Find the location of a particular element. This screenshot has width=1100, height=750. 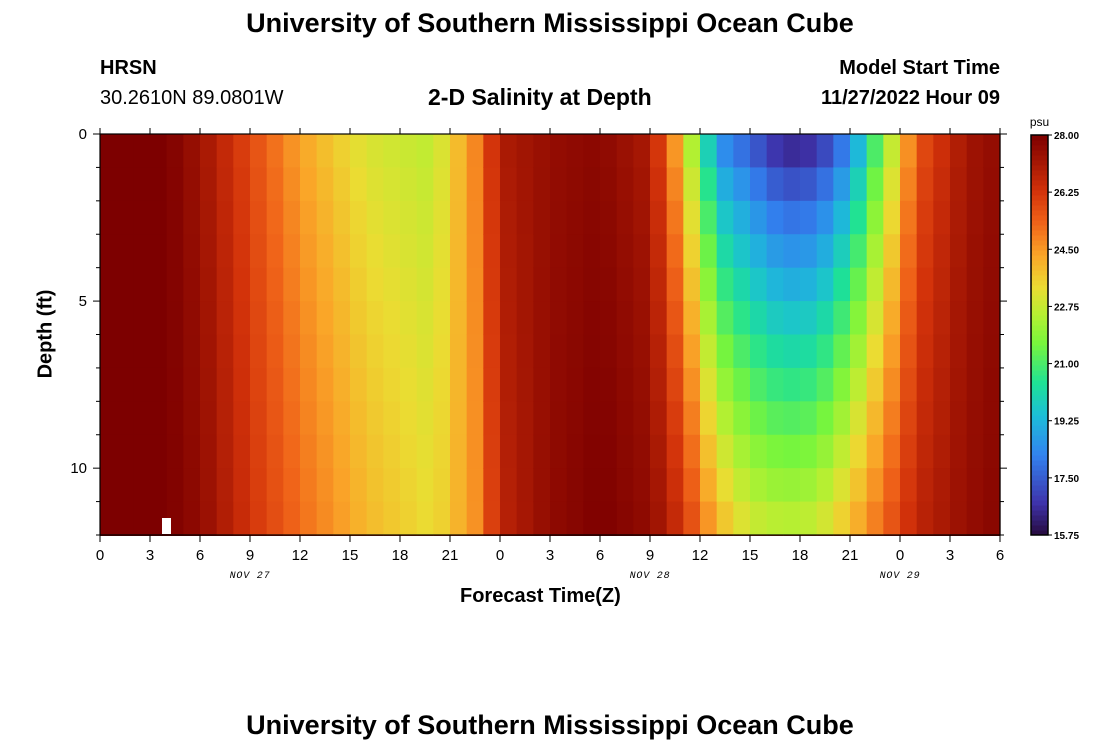

colorbar-tick-label: 22.75 is located at coordinates (1066, 307).